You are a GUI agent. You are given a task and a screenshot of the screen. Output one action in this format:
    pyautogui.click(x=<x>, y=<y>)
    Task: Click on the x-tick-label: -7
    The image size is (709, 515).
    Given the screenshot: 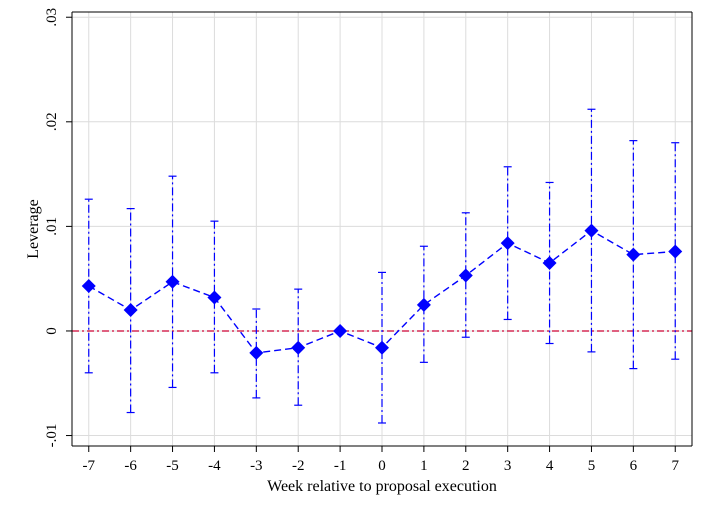 What is the action you would take?
    pyautogui.click(x=89, y=466)
    